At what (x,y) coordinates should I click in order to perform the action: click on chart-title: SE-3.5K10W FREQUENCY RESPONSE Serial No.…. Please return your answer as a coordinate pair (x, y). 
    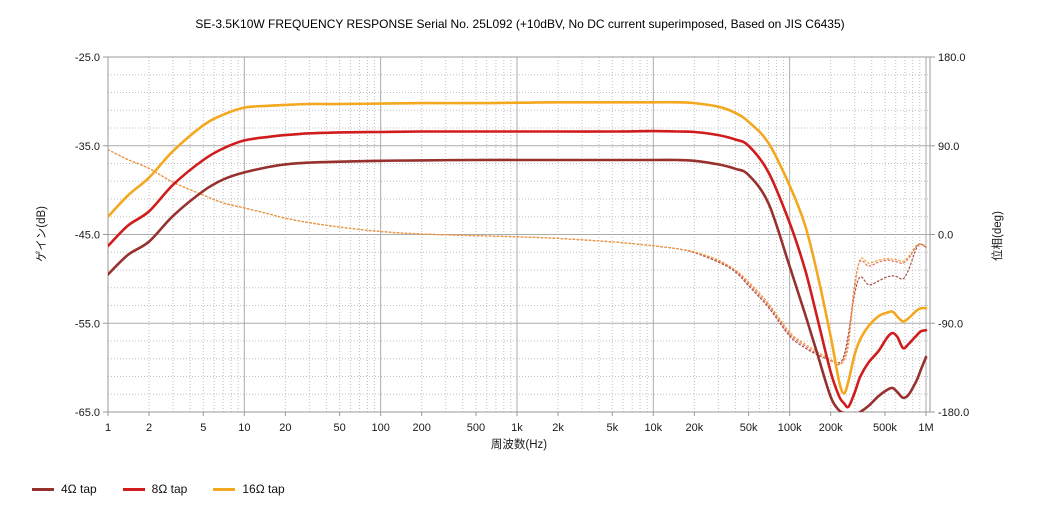
    Looking at the image, I should click on (520, 24).